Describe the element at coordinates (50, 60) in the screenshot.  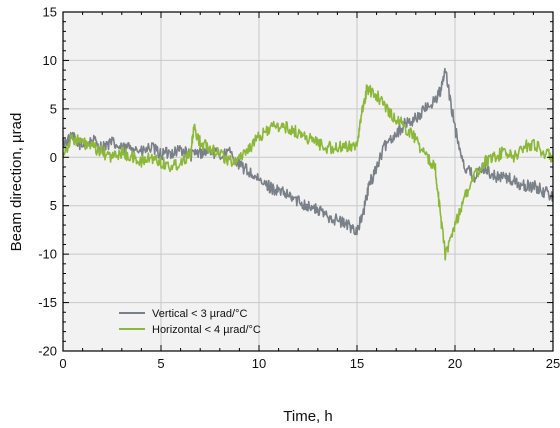
I see `y-tick-label: 10` at that location.